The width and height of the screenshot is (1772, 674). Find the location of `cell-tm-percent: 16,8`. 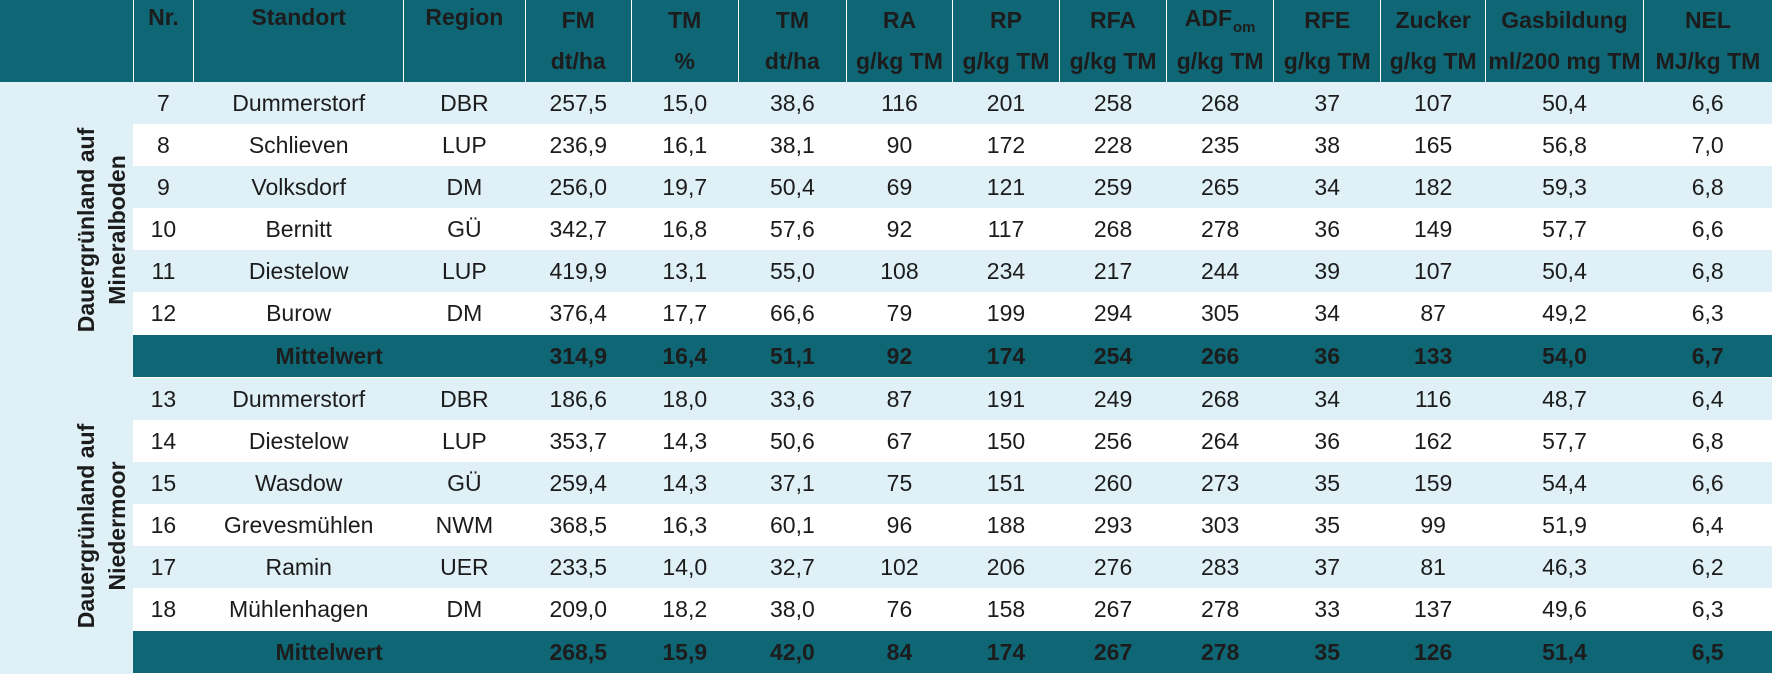

cell-tm-percent: 16,8 is located at coordinates (685, 229).